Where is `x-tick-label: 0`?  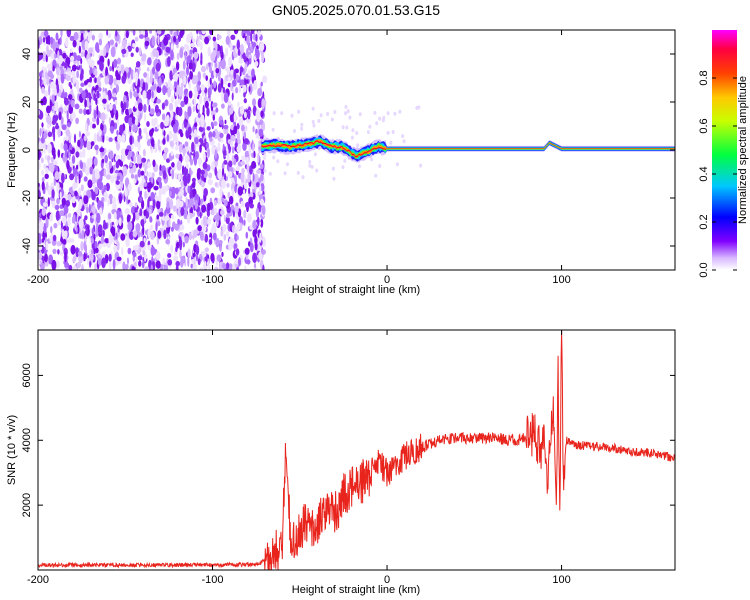
x-tick-label: 0 is located at coordinates (387, 580).